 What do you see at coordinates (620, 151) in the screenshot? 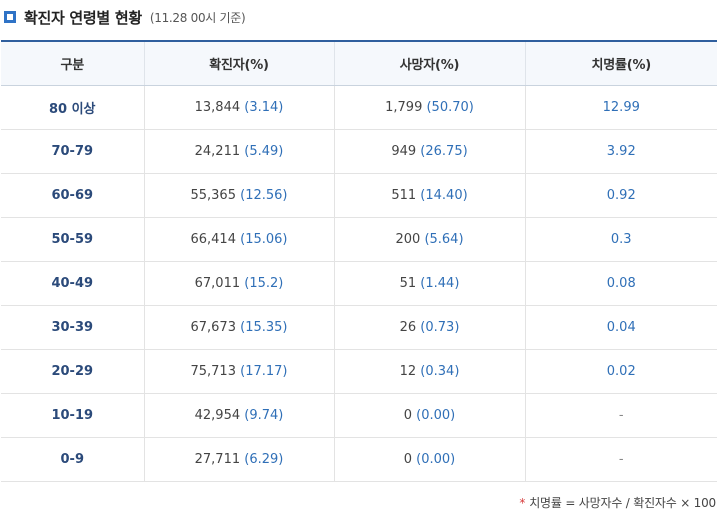
I see `fatality-rate-cell: 3.92` at bounding box center [620, 151].